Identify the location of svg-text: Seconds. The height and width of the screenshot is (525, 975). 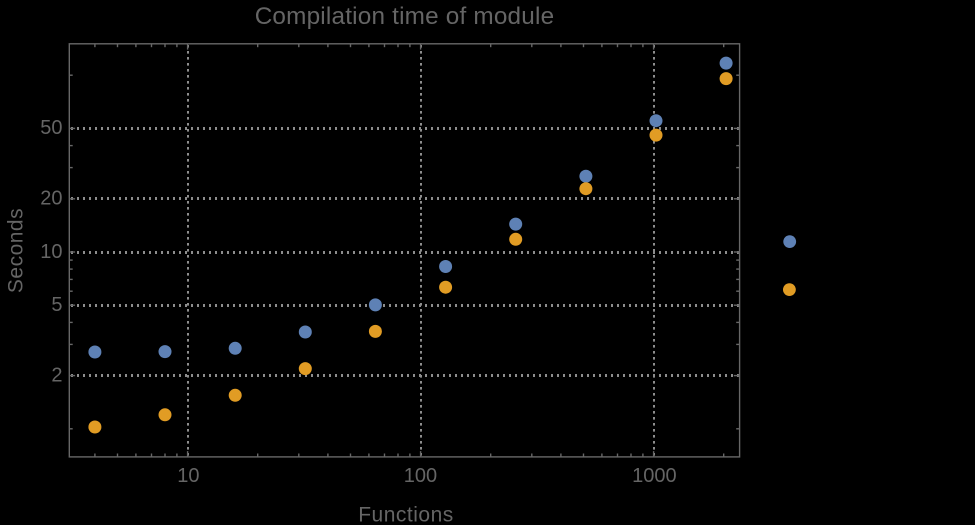
(16, 250).